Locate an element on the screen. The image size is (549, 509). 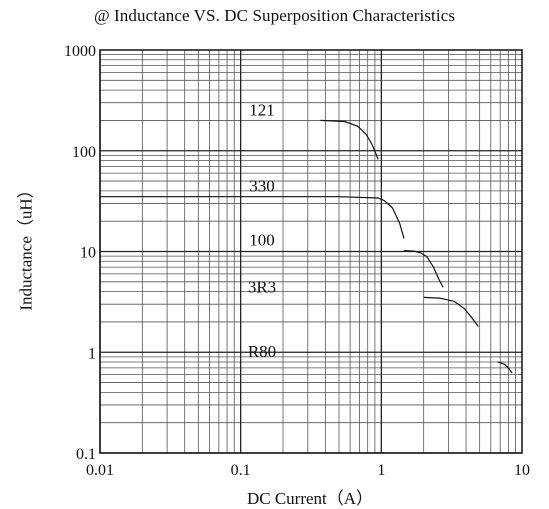
y-tick-label: 100 is located at coordinates (84, 152).